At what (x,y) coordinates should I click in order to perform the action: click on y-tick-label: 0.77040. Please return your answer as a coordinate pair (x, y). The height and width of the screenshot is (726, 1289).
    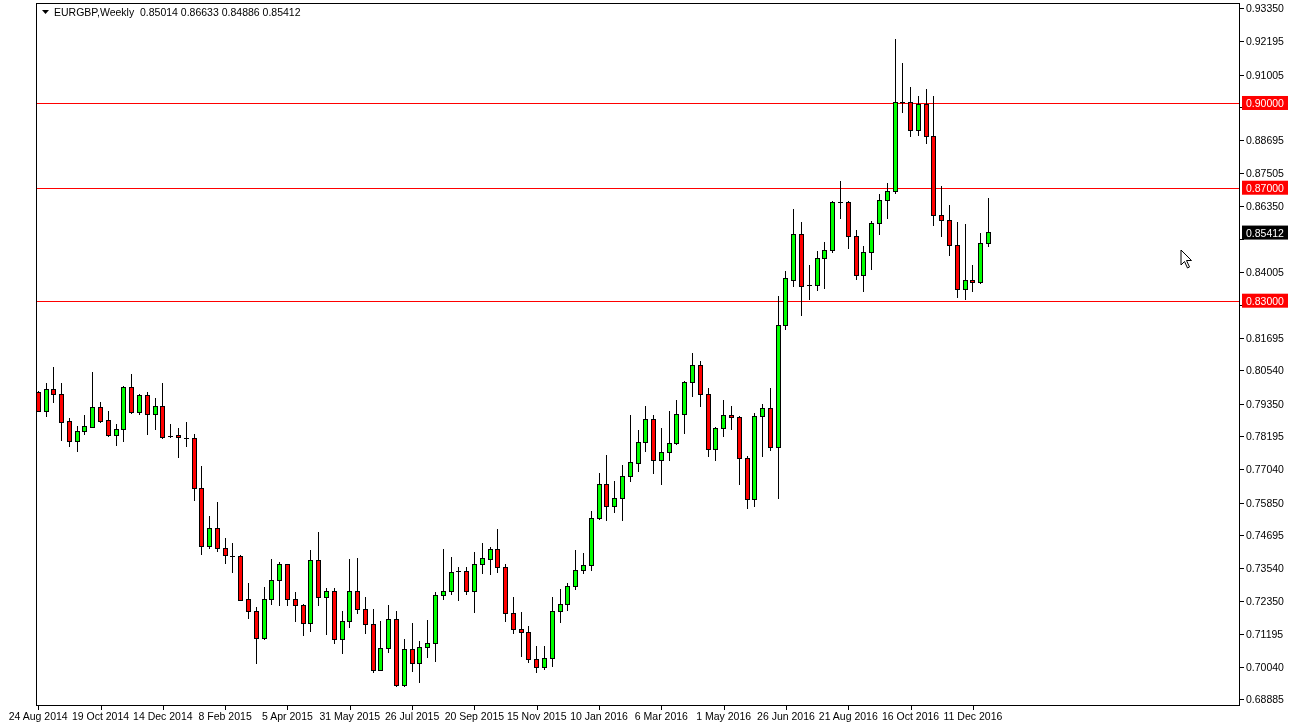
    Looking at the image, I should click on (1265, 469).